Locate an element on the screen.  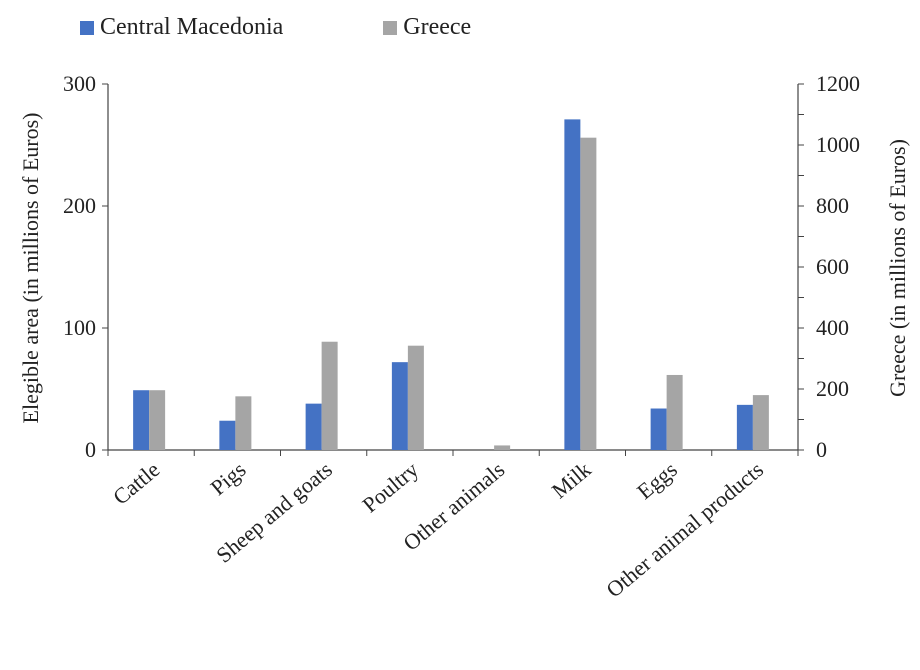
bar-central-macedonia-milk is located at coordinates (572, 284).